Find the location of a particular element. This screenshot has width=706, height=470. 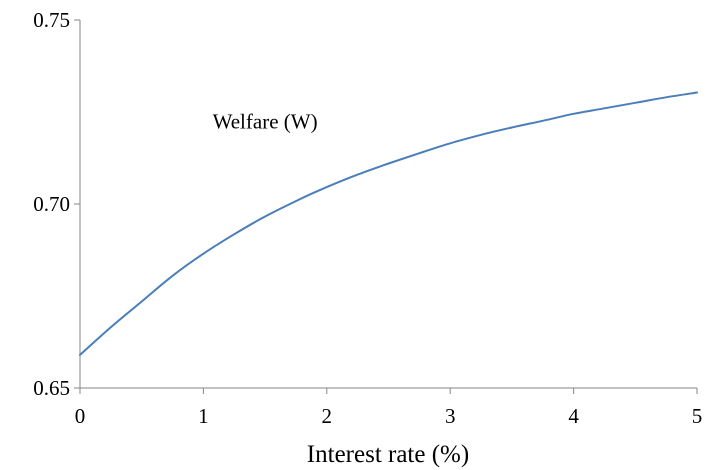

series-annotation: Welfare (W) is located at coordinates (265, 122).